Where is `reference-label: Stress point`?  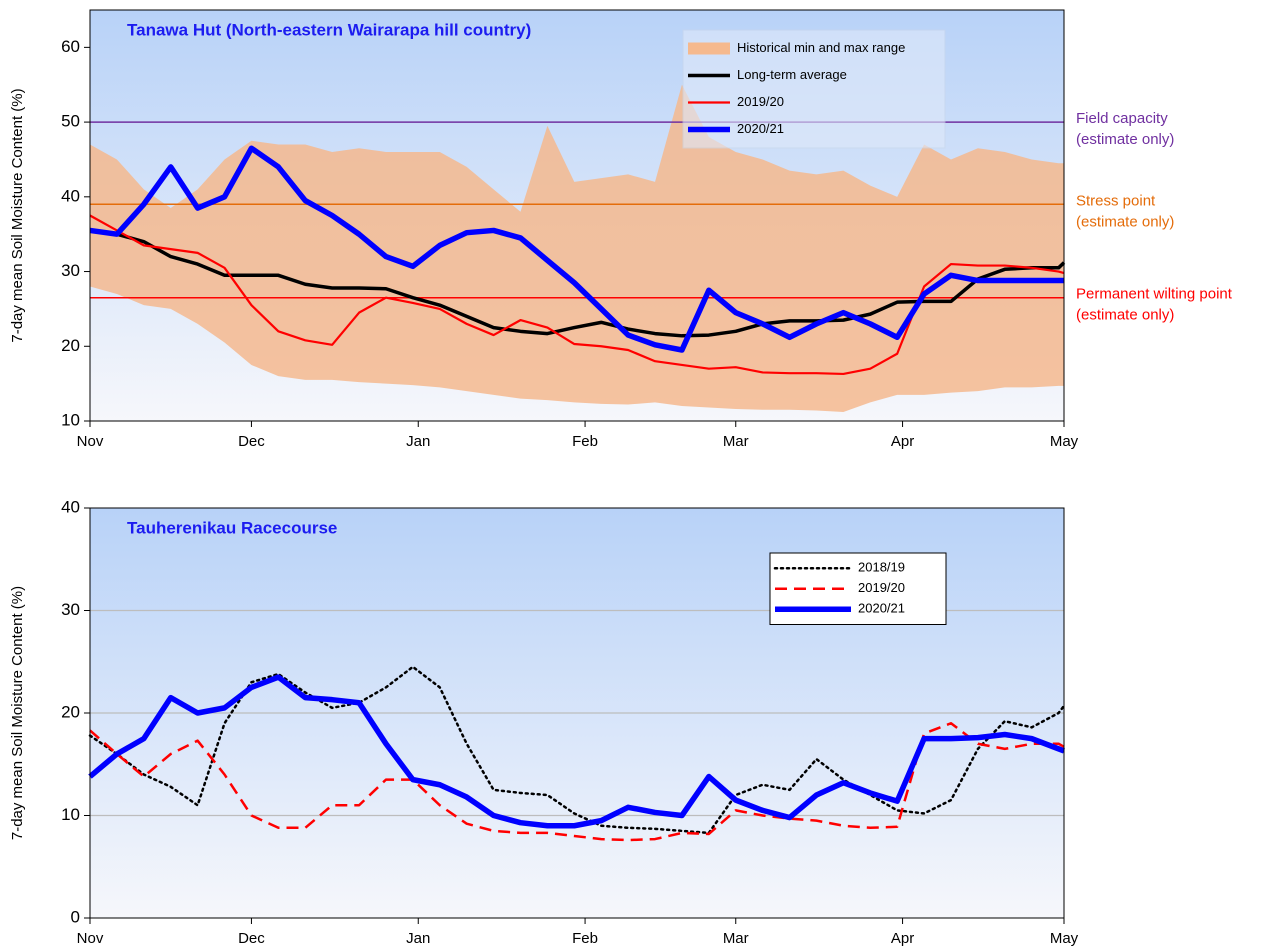
reference-label: Stress point is located at coordinates (1116, 200).